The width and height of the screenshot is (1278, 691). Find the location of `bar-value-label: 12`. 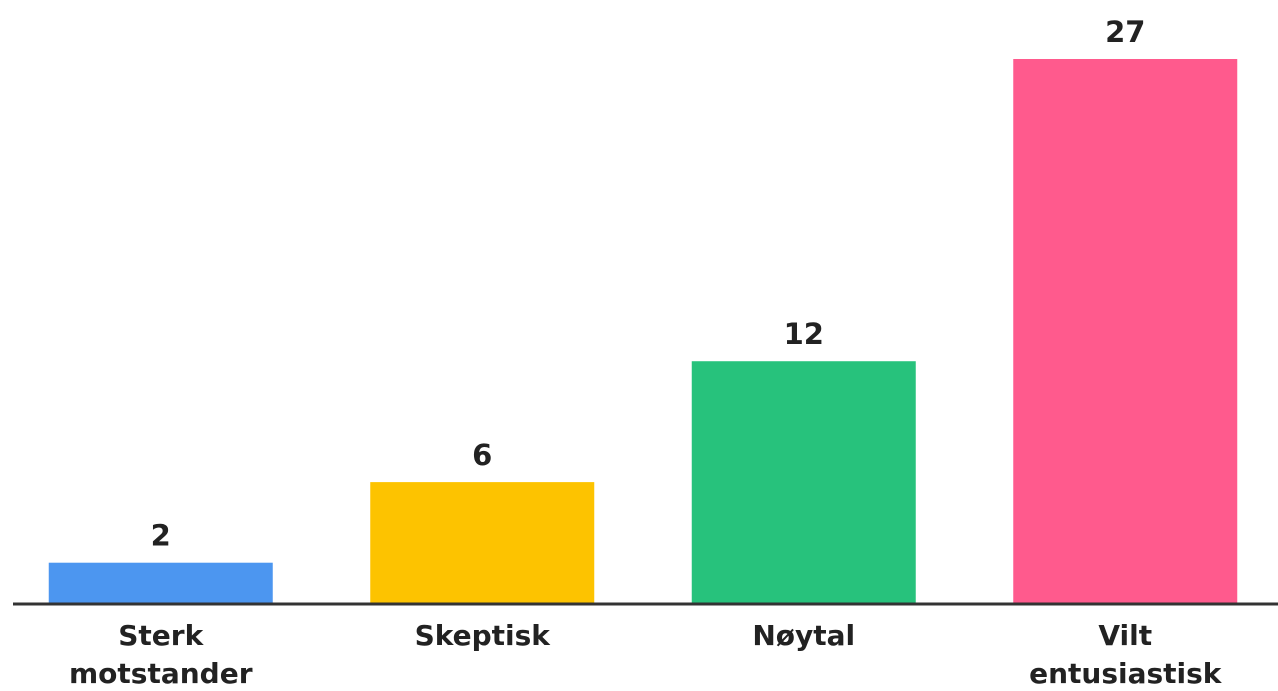

bar-value-label: 12 is located at coordinates (804, 334).